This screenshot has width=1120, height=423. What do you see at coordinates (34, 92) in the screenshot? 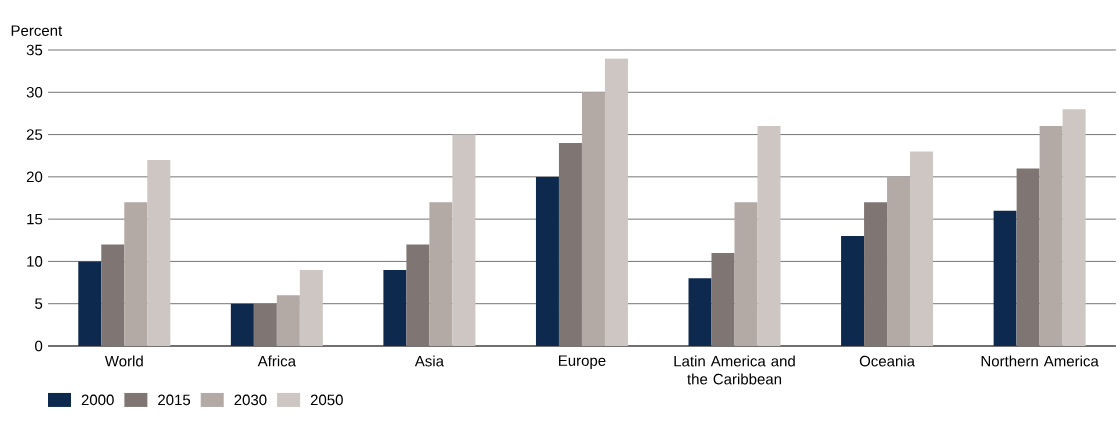
I see `y-tick-label: 30` at bounding box center [34, 92].